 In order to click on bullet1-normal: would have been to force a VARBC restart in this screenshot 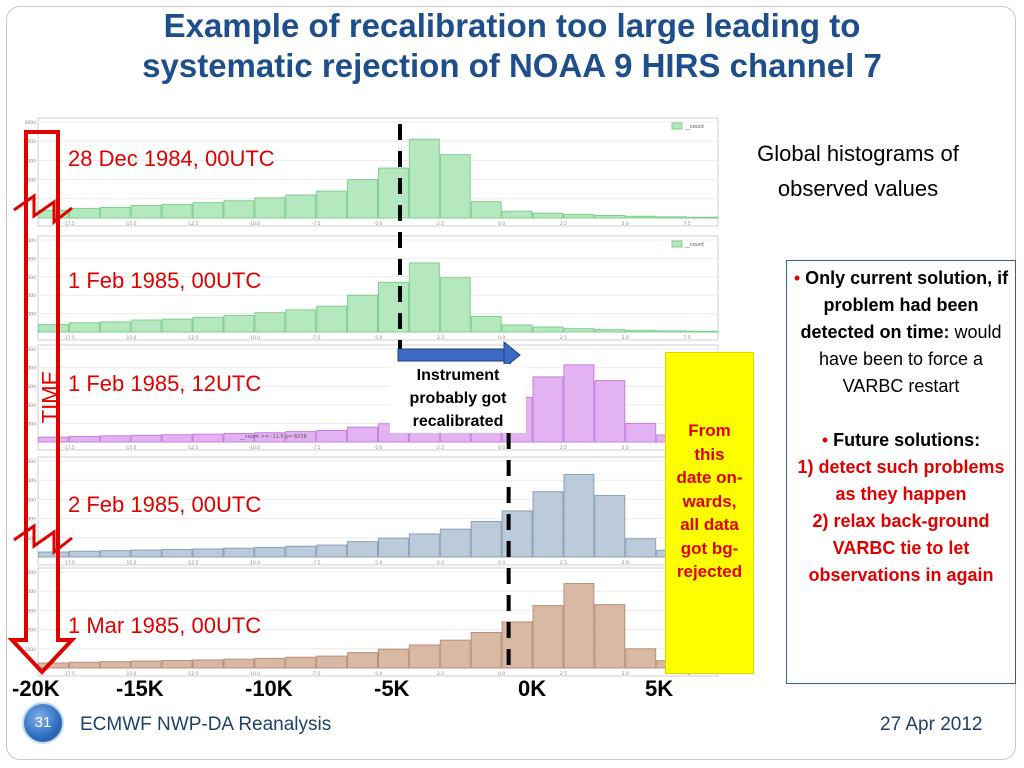, I will do `click(910, 359)`.